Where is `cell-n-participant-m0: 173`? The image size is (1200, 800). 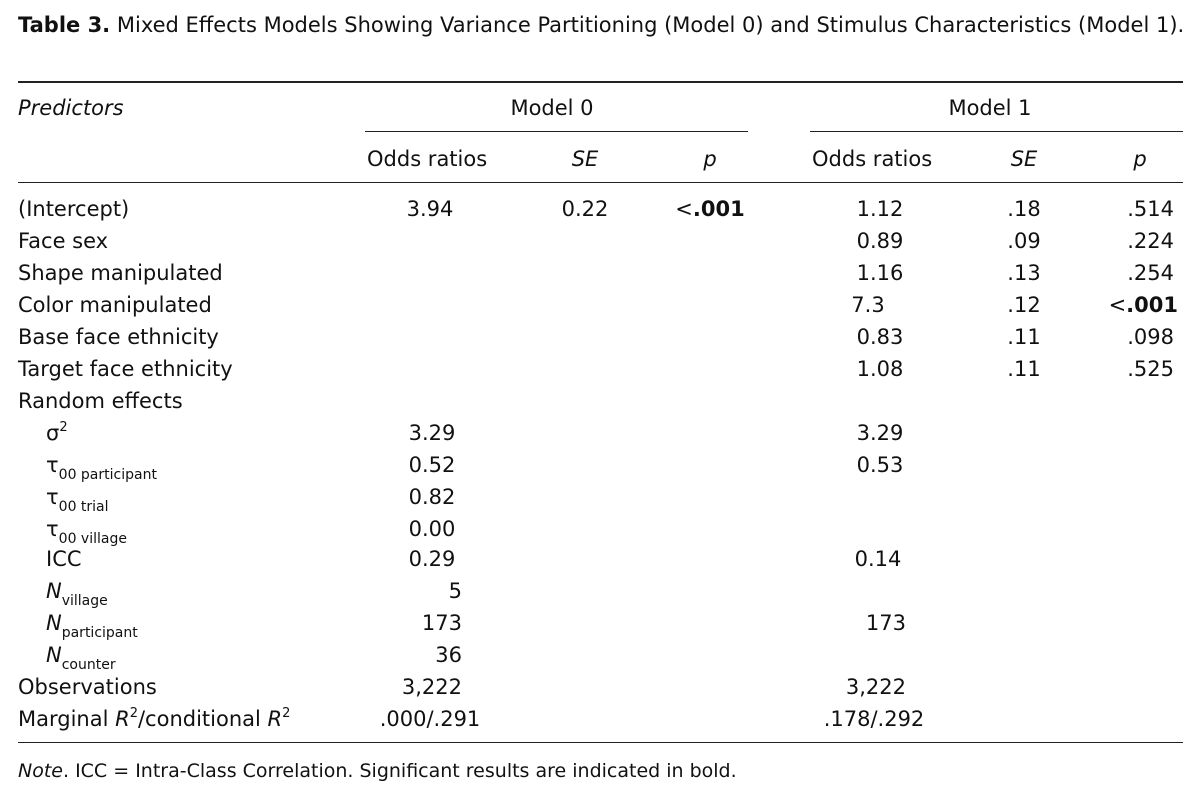 cell-n-participant-m0: 173 is located at coordinates (441, 623).